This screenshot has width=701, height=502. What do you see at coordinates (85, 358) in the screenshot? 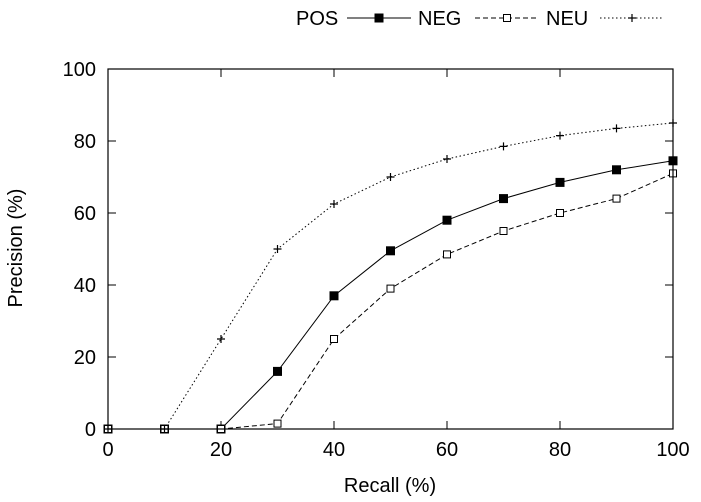
I see `y-tick-label-20: 20` at bounding box center [85, 358].